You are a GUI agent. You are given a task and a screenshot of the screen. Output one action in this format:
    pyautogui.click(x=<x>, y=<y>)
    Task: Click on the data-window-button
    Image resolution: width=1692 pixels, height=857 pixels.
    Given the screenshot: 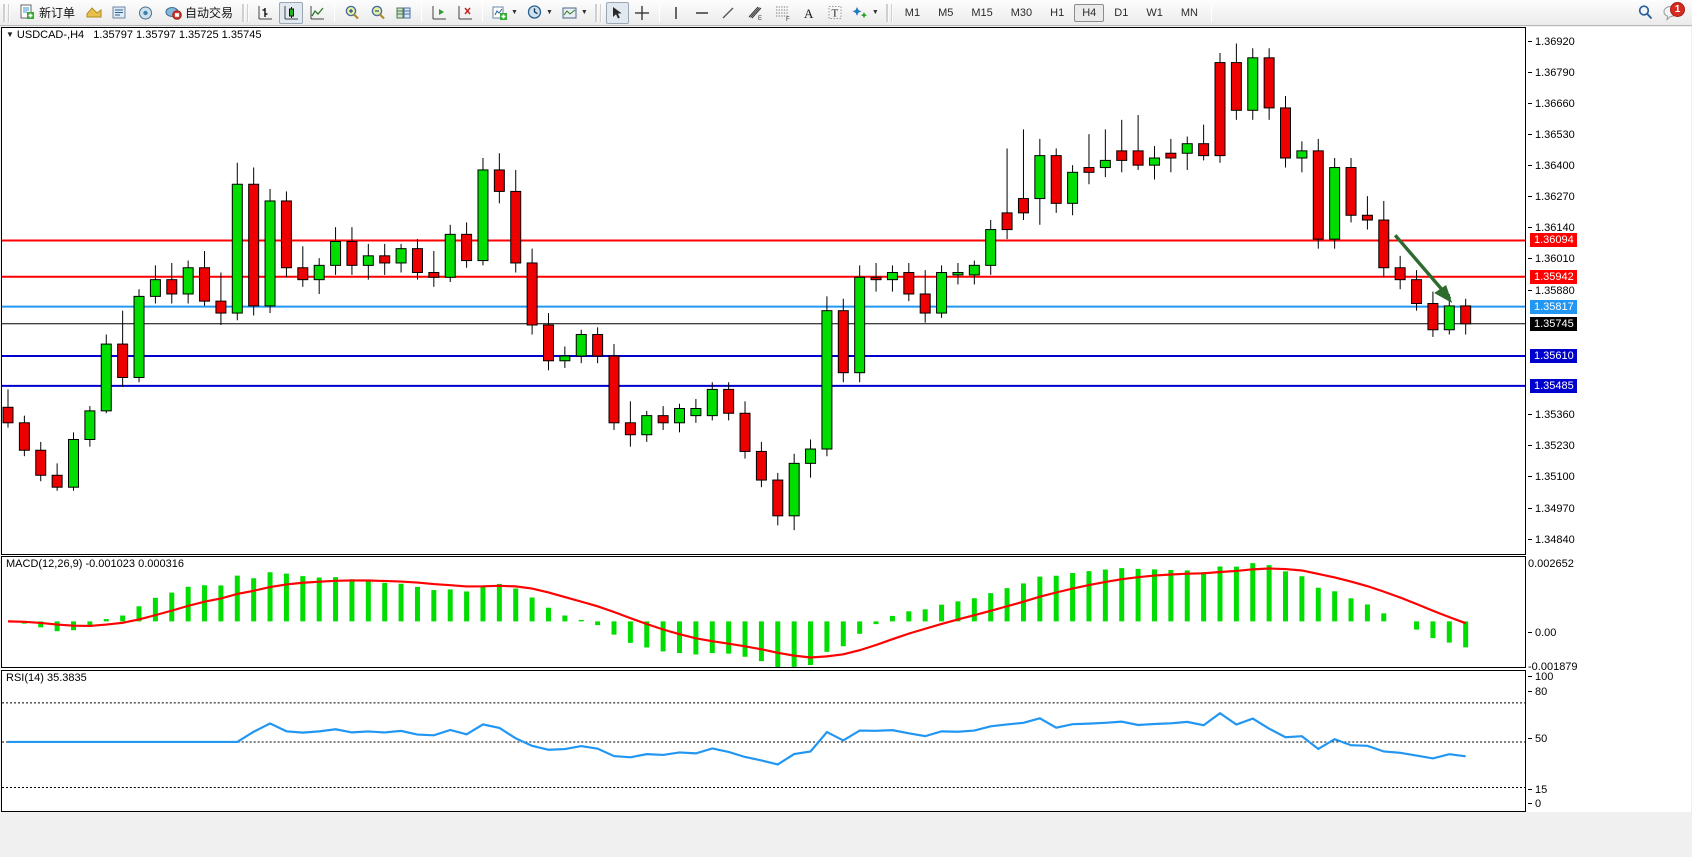 What is the action you would take?
    pyautogui.click(x=120, y=13)
    